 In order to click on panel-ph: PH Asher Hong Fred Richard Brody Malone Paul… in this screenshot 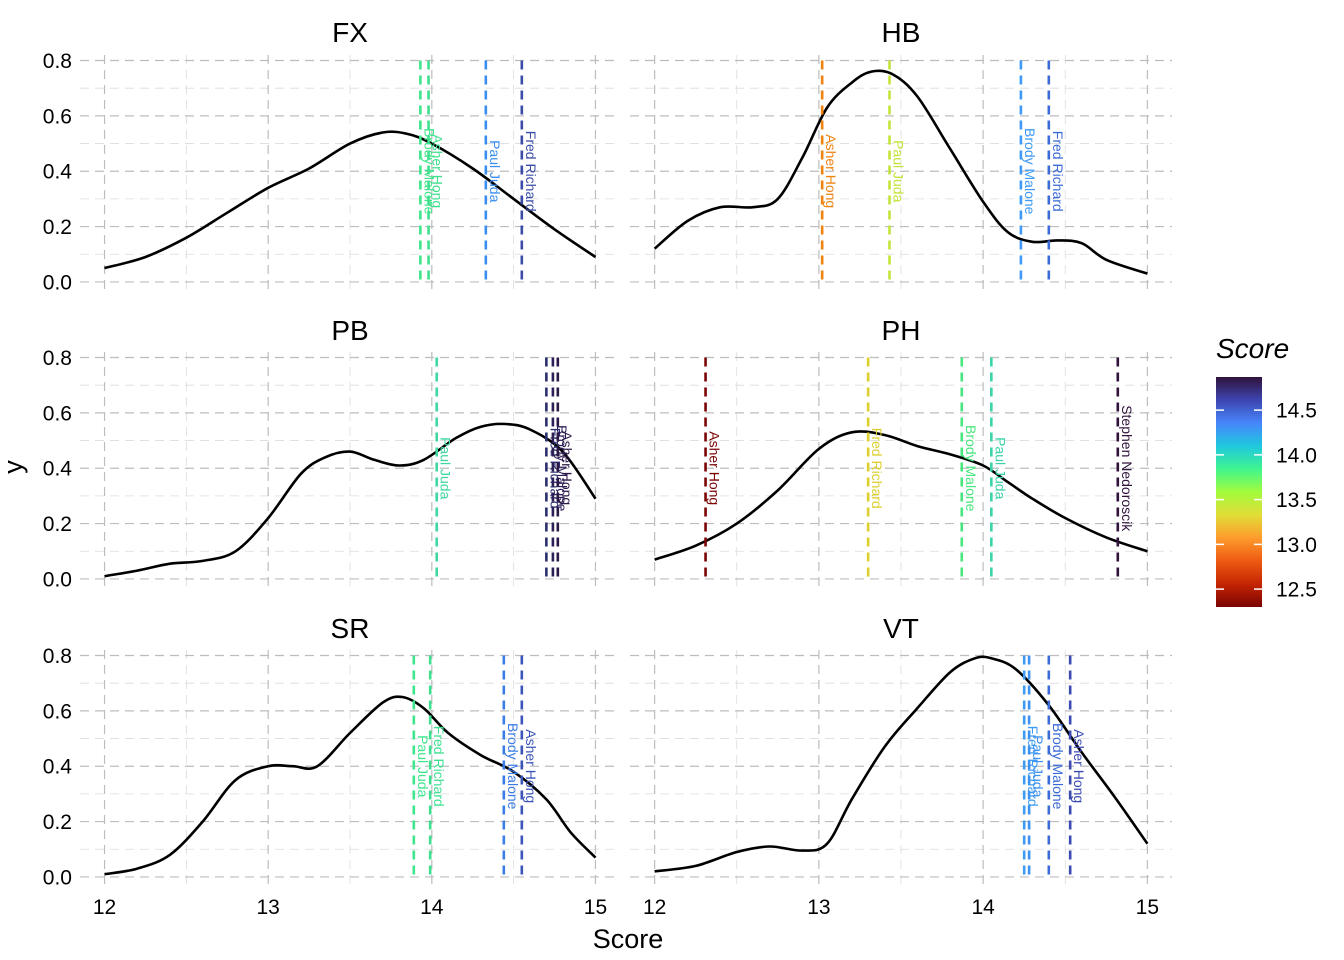, I will do `click(901, 452)`.